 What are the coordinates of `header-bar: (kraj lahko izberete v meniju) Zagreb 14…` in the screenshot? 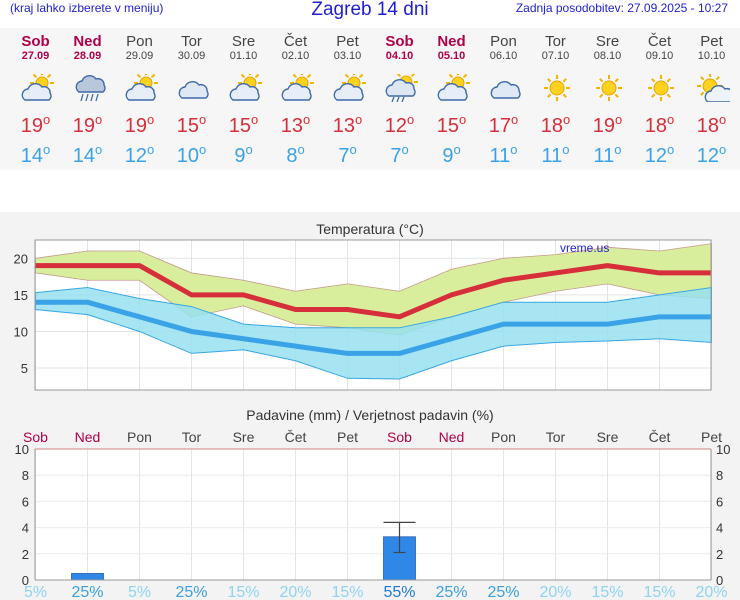 It's located at (370, 11).